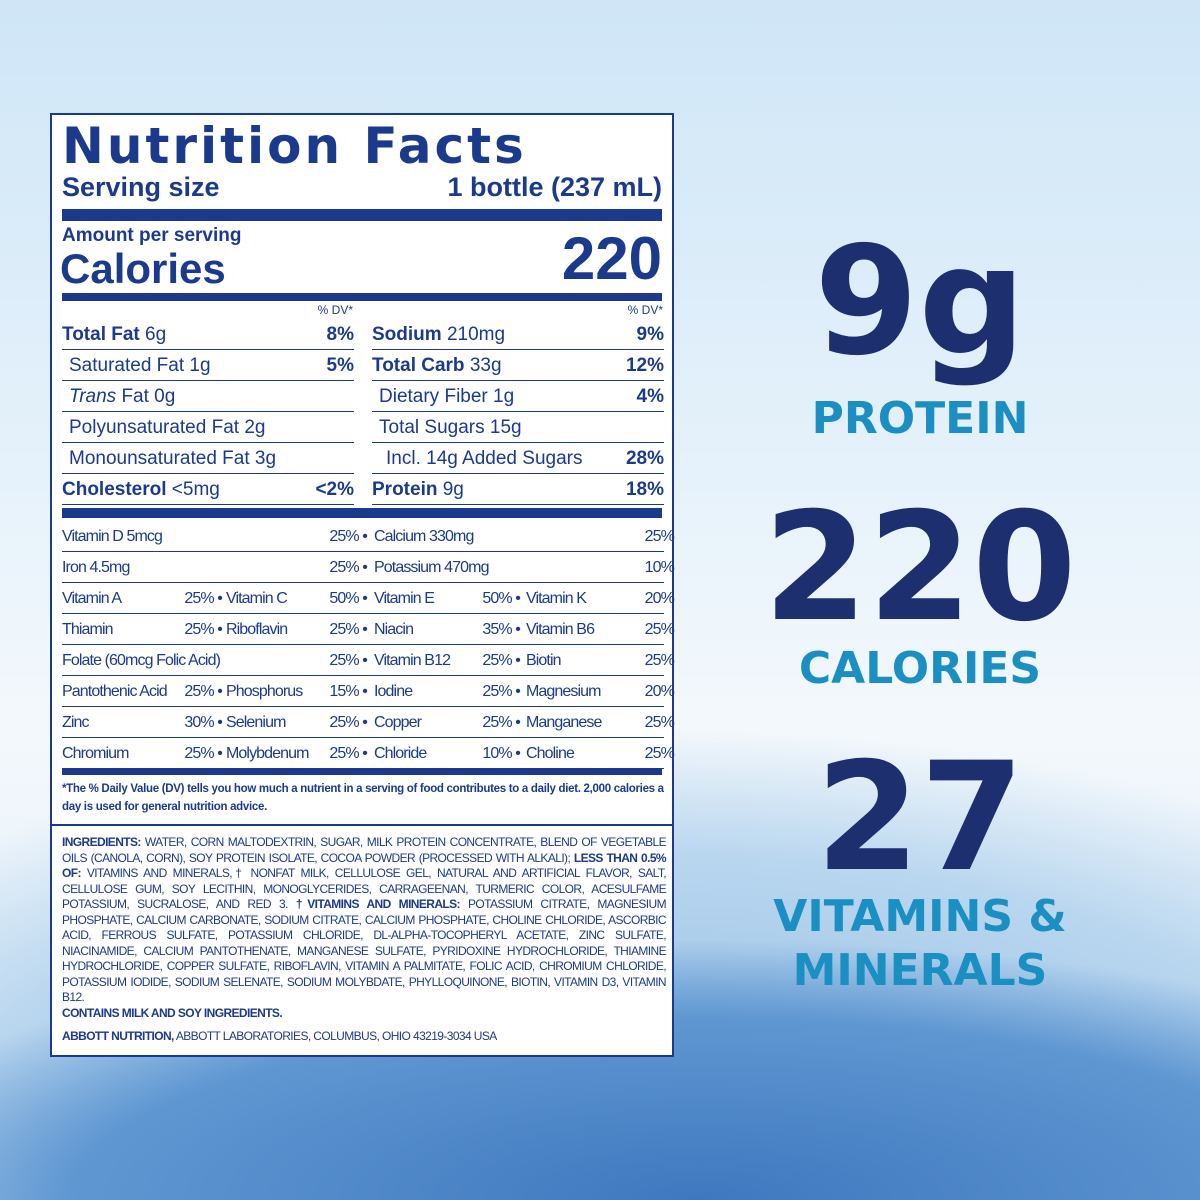  What do you see at coordinates (405, 489) in the screenshot?
I see `nutrient-label: Protein` at bounding box center [405, 489].